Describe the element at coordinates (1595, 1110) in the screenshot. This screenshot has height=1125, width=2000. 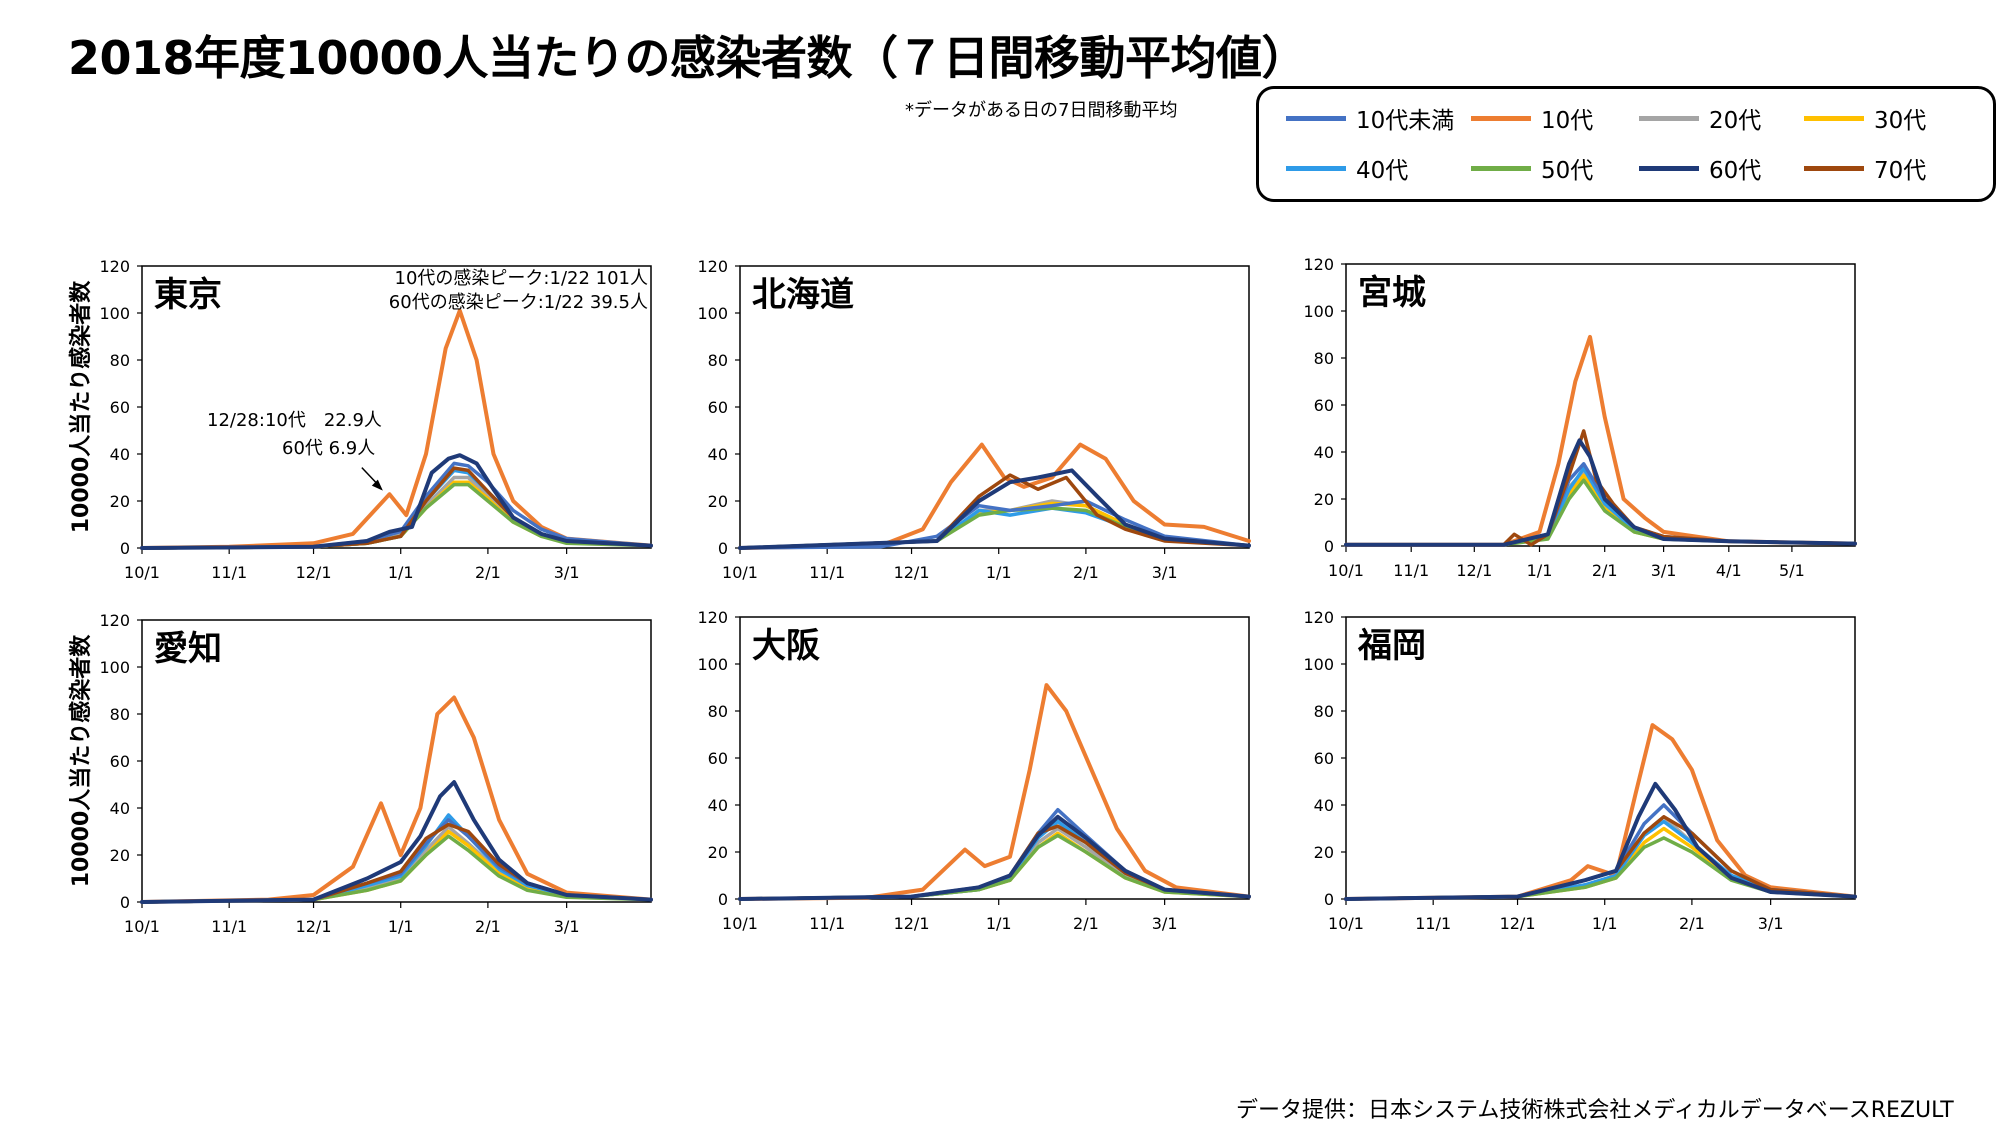
I see `data-source-credit: データ提供：日本システム技術株式会社メディカルデータベースREZULT` at that location.